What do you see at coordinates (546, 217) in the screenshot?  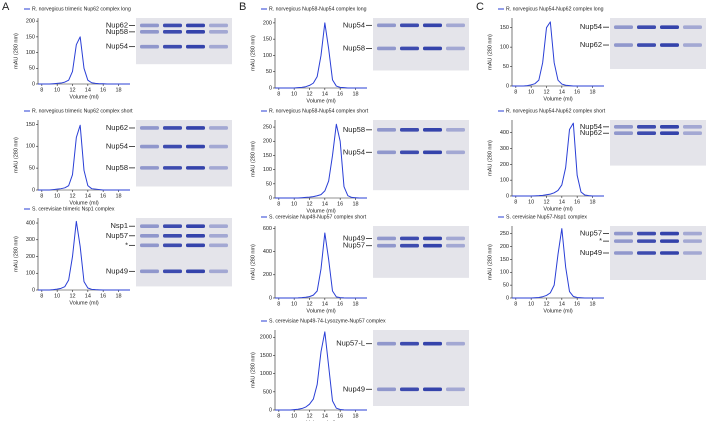 I see `legend-label: S. cerevisiae Nup57-Nsp1 complex` at bounding box center [546, 217].